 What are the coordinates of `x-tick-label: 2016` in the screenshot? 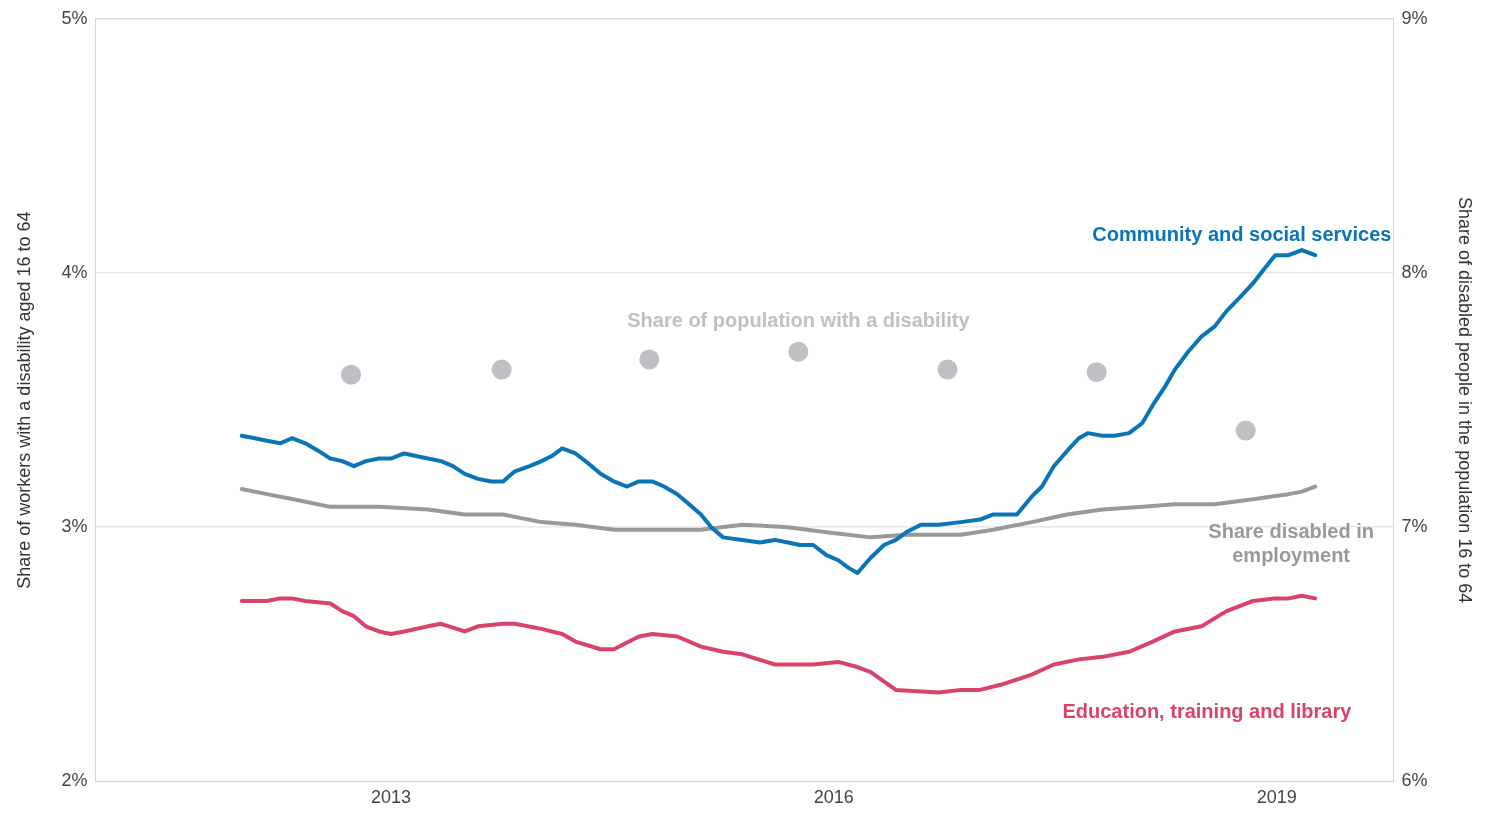 It's located at (833, 797).